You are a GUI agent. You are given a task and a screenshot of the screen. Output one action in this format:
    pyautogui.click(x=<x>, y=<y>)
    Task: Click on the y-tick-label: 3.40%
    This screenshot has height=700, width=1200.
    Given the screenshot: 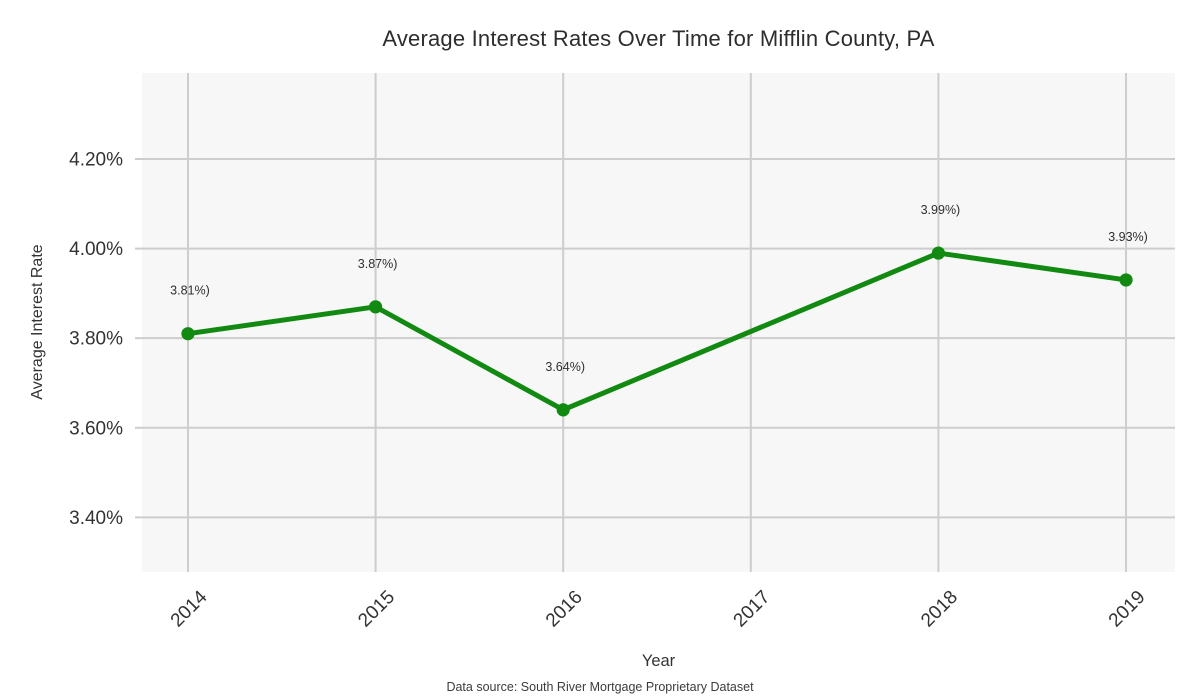 What is the action you would take?
    pyautogui.click(x=96, y=518)
    